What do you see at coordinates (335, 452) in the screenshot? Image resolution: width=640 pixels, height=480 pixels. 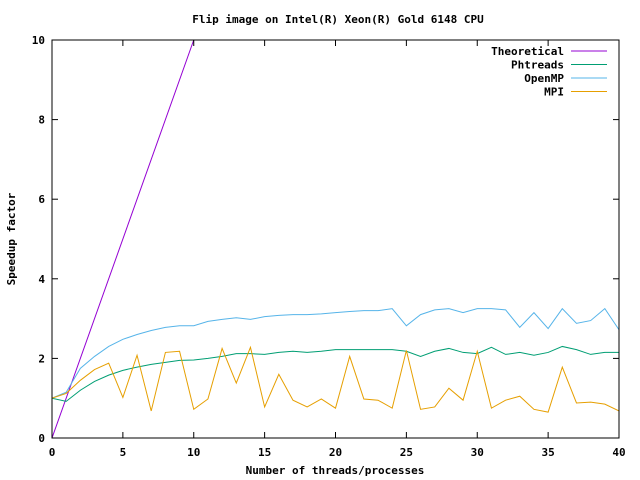 I see `x-tick-label: 20` at bounding box center [335, 452].